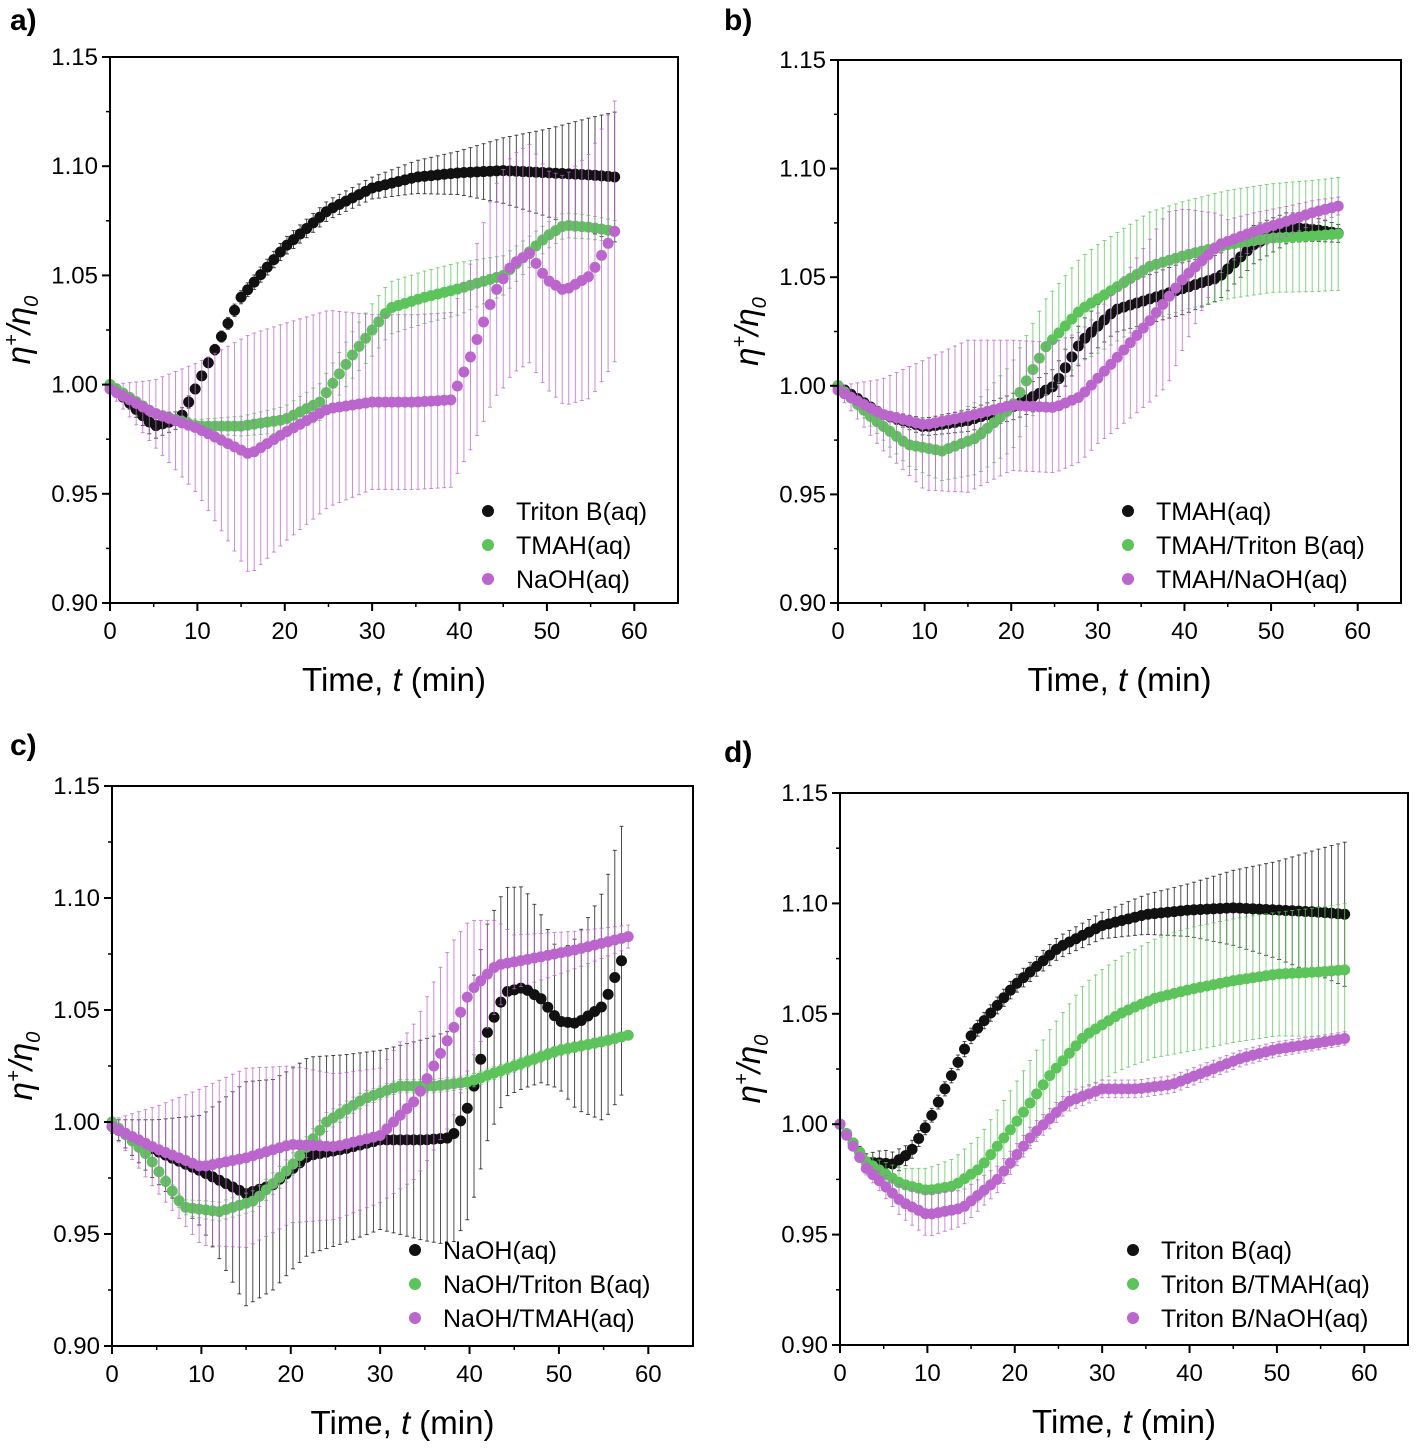 The image size is (1417, 1448). What do you see at coordinates (1124, 1421) in the screenshot?
I see `x-axis-title: Time, t (min)` at bounding box center [1124, 1421].